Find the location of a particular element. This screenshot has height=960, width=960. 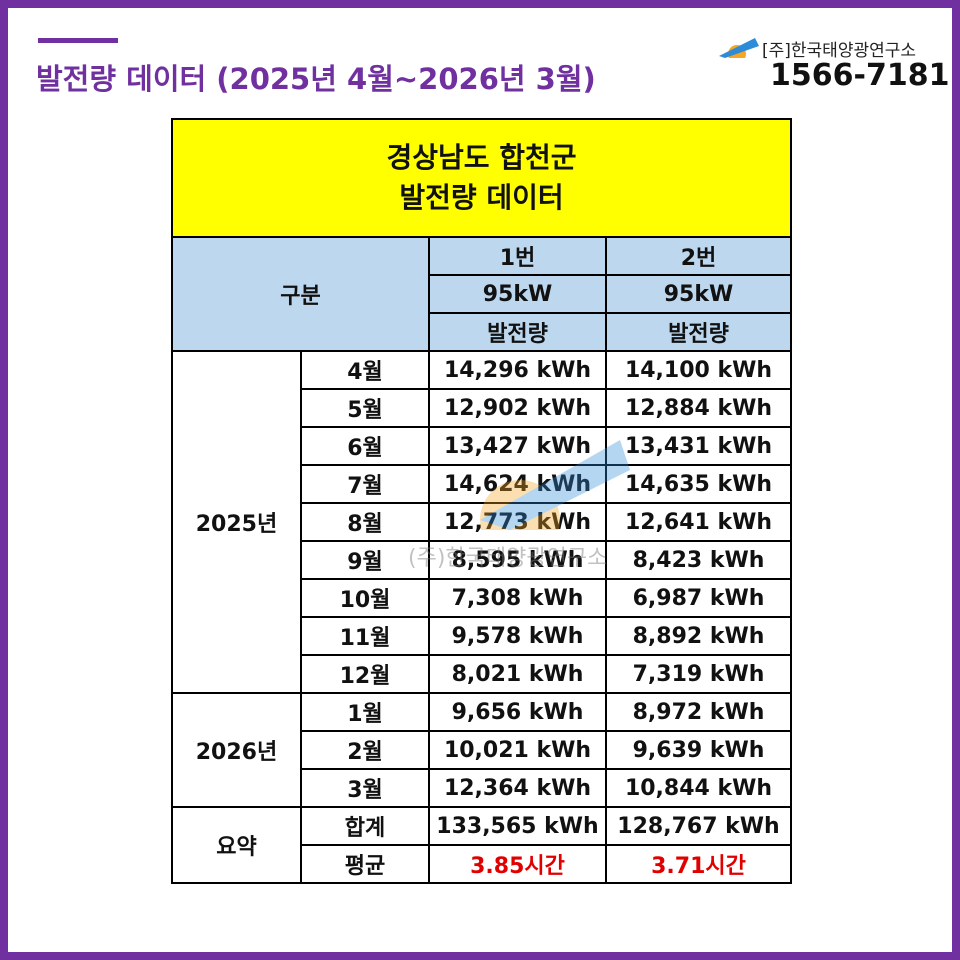

value-cell: 10,844 kWh is located at coordinates (698, 788).